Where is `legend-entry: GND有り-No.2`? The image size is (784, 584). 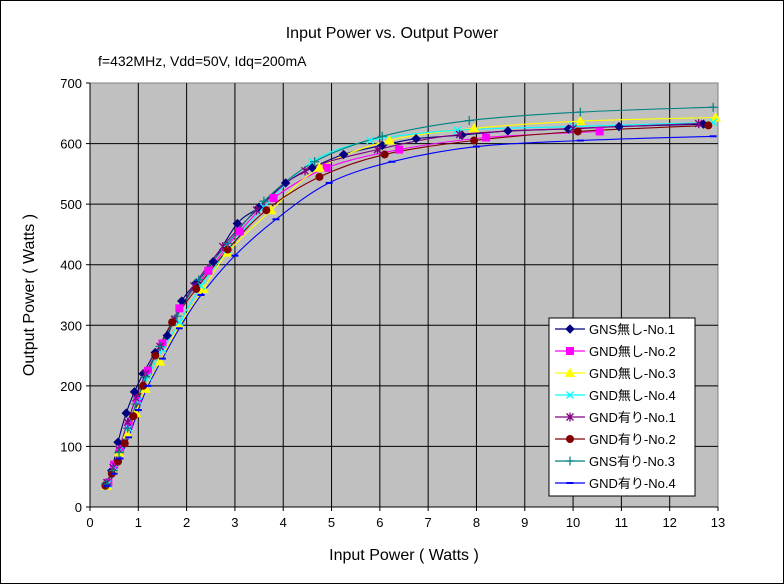 legend-entry: GND有り-No.2 is located at coordinates (615, 439).